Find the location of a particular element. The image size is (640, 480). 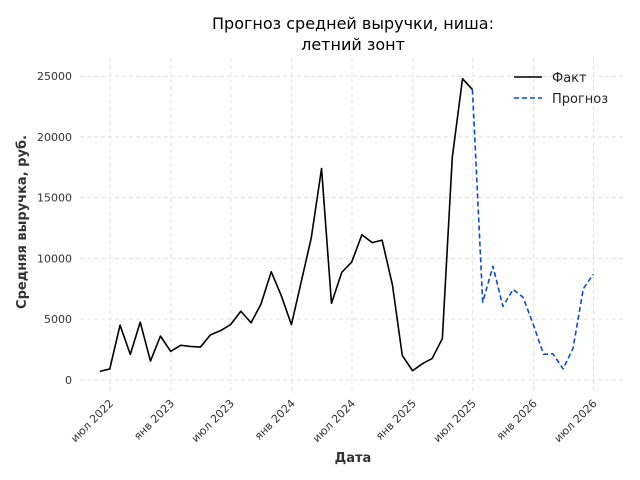

x-tick-label: июл 2025 is located at coordinates (455, 421).